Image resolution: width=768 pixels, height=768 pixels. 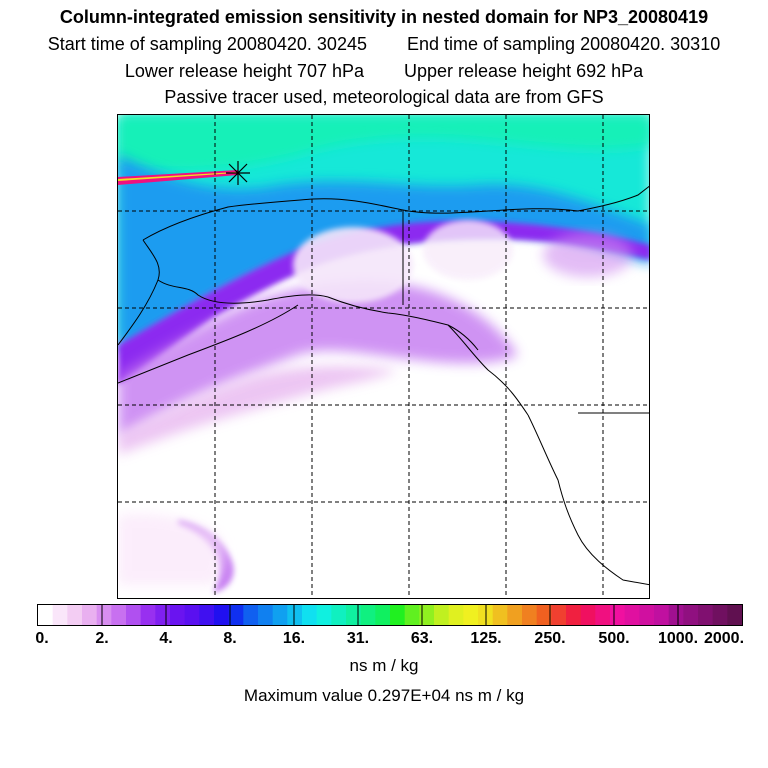 I want to click on release-location-star-icon, so click(x=238, y=173).